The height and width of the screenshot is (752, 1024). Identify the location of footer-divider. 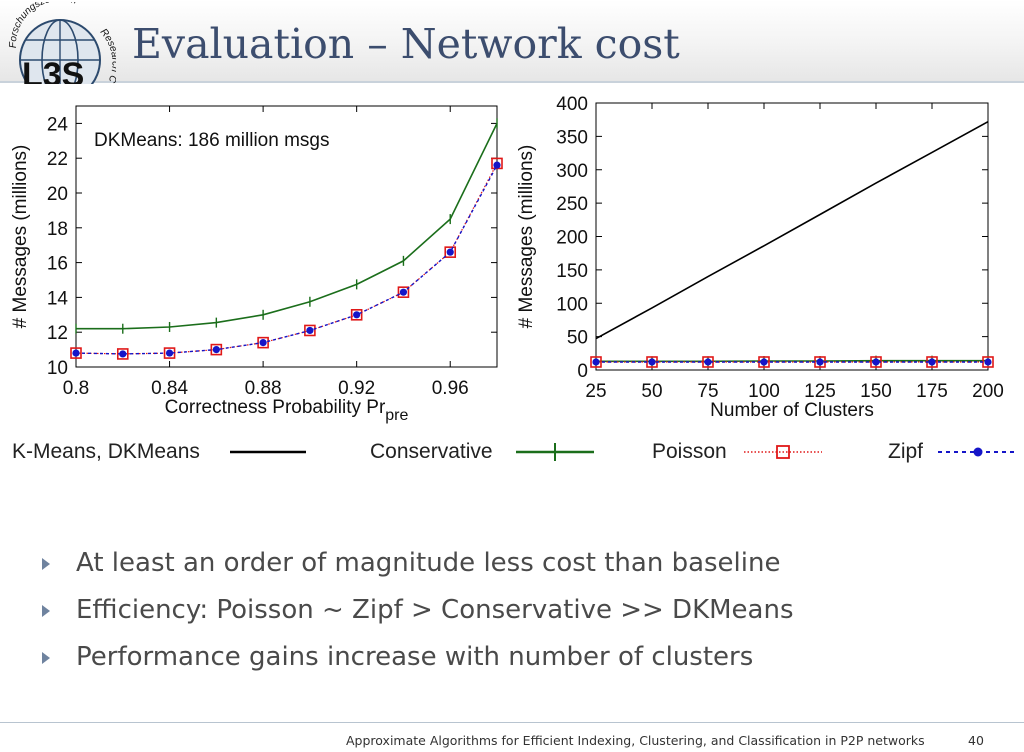
(512, 722).